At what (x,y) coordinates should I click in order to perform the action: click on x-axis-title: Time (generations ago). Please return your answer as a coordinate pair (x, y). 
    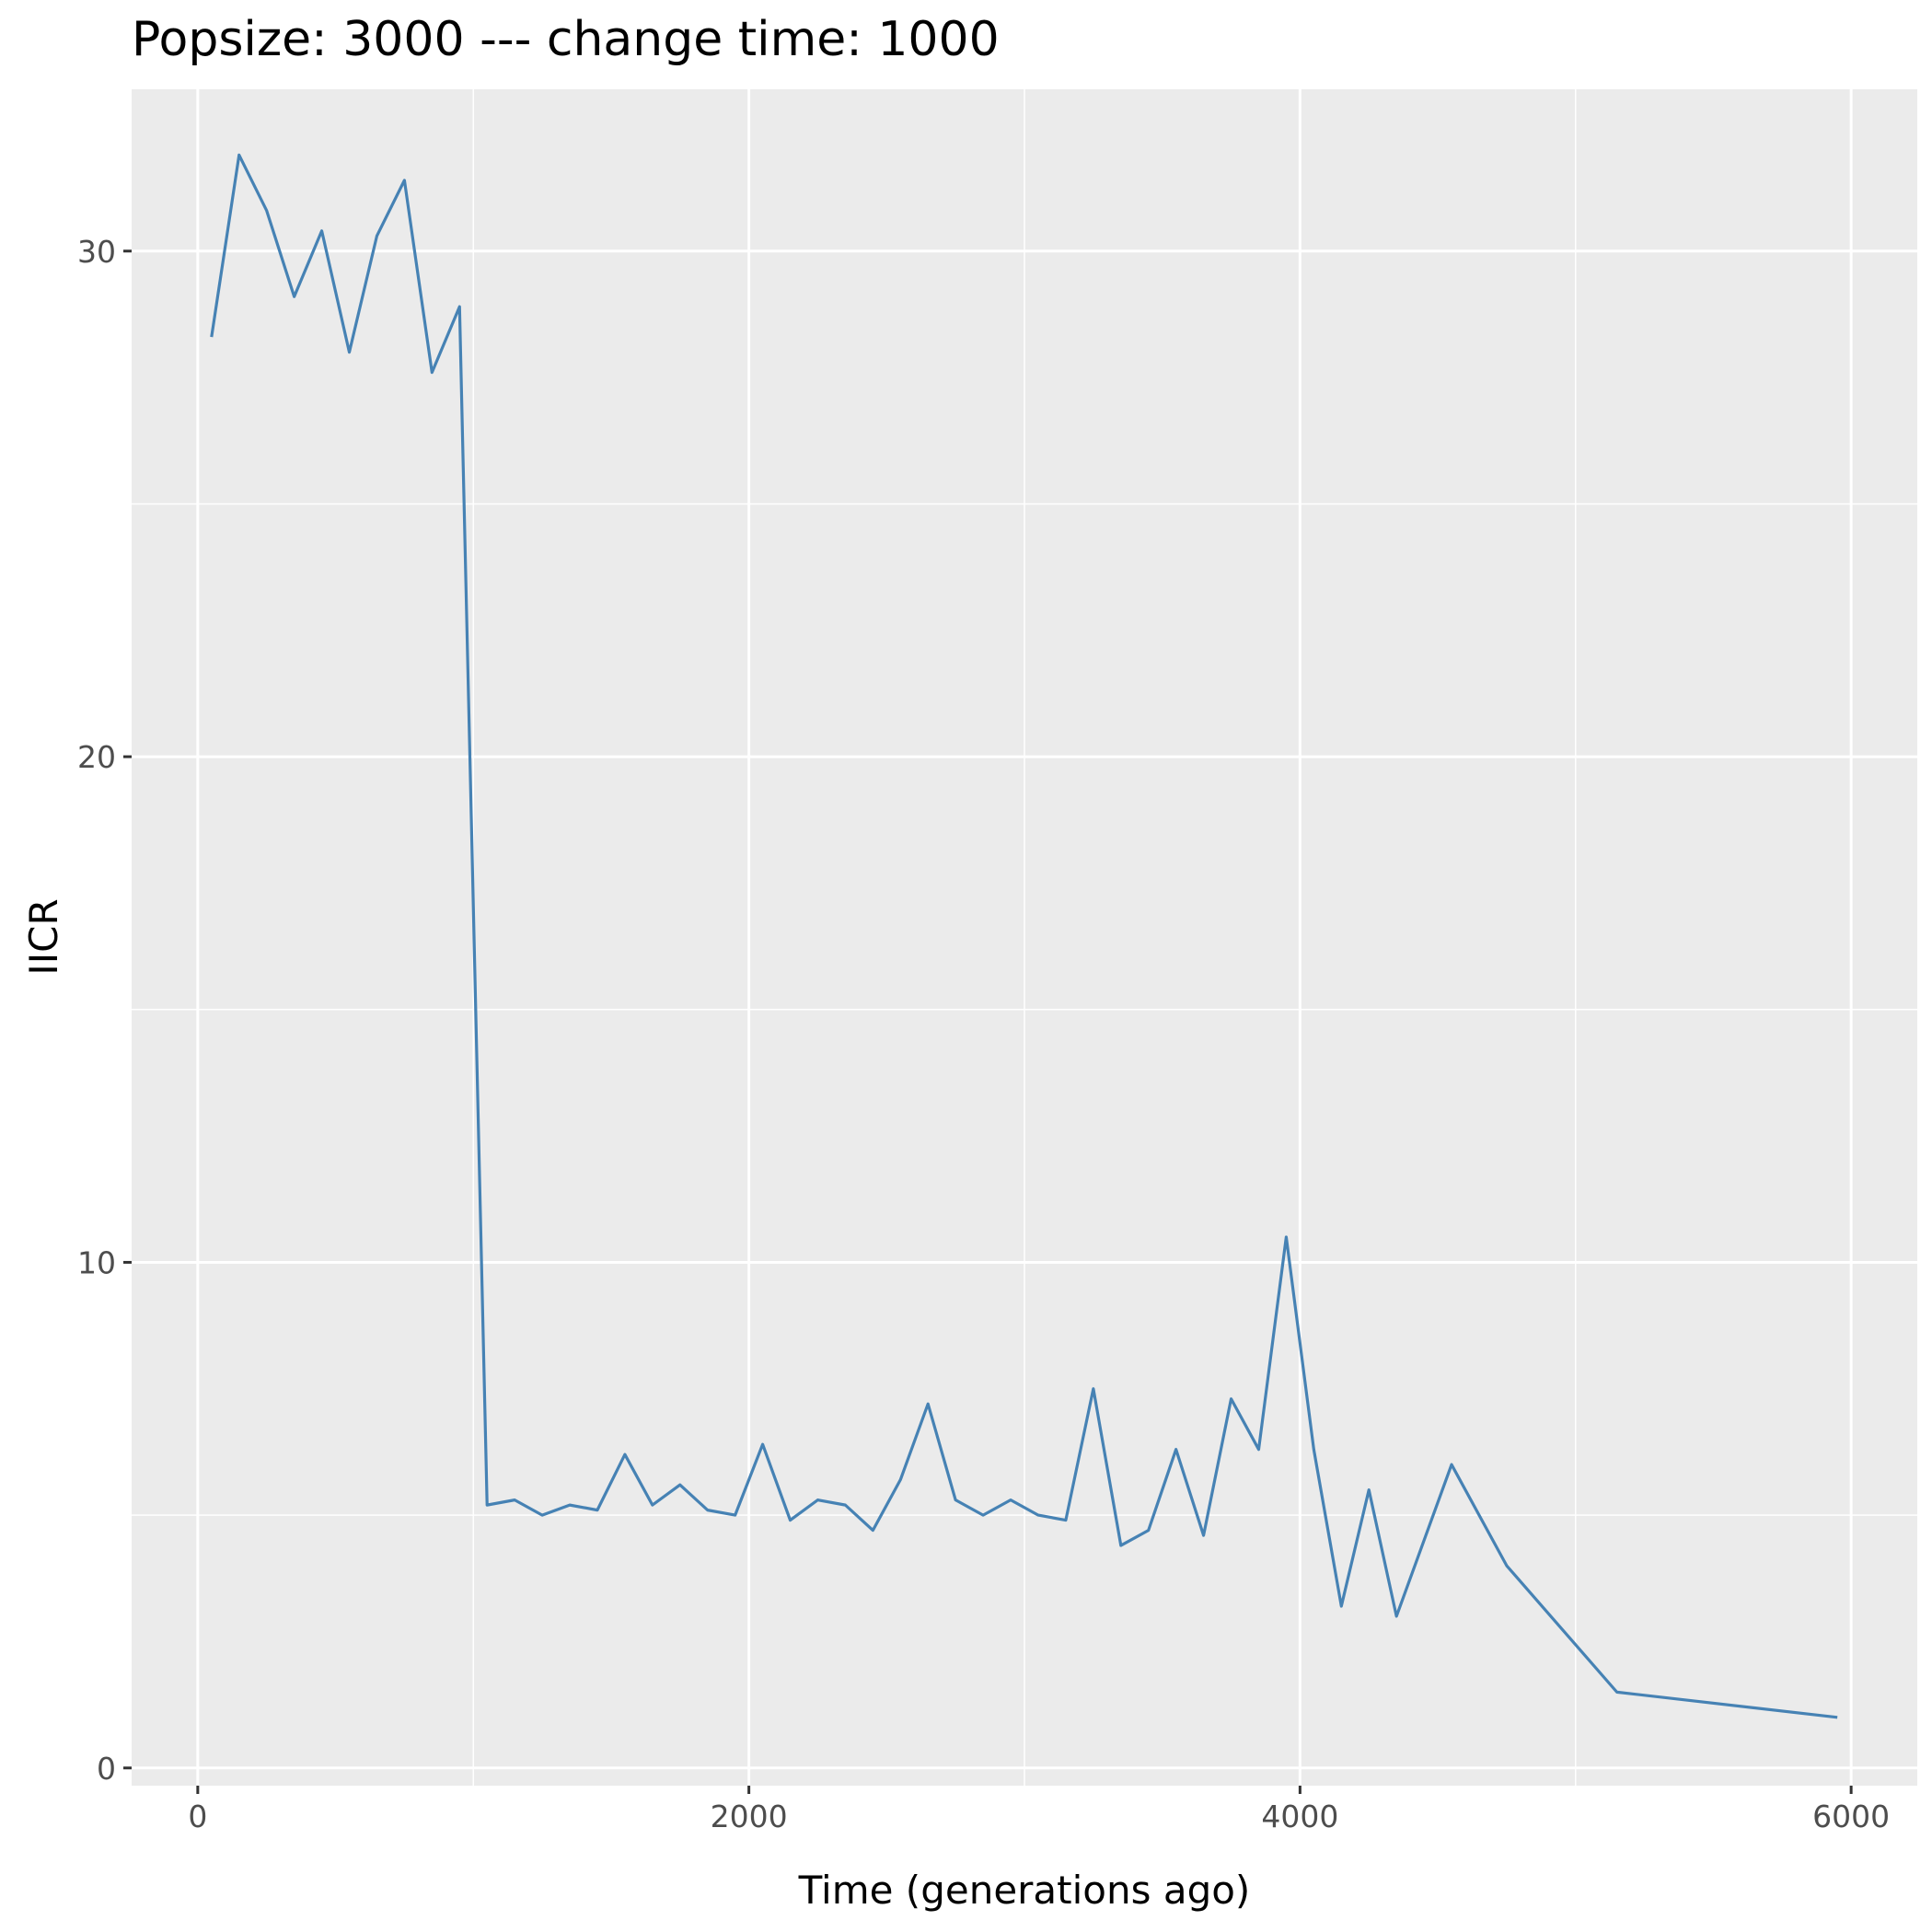
    Looking at the image, I should click on (1024, 1891).